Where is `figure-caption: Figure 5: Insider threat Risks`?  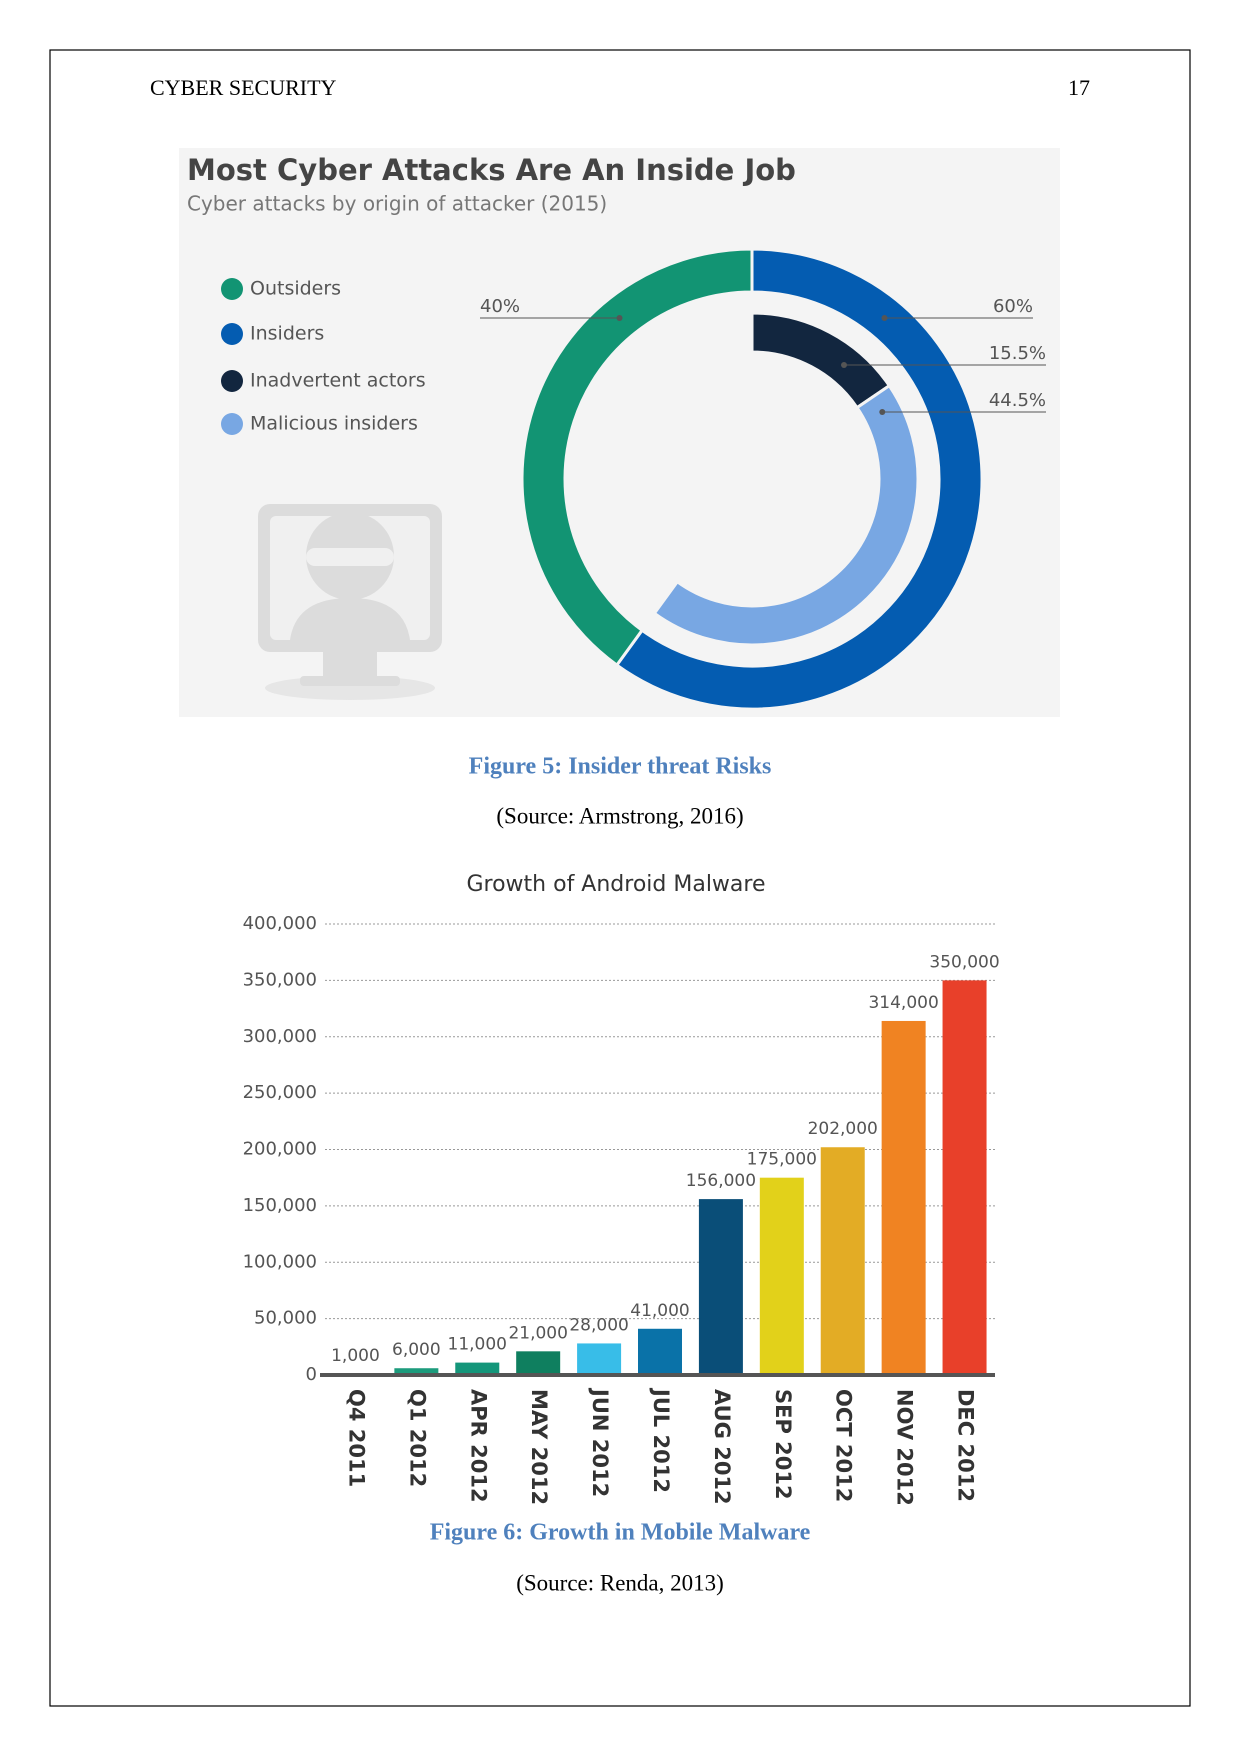
figure-caption: Figure 5: Insider threat Risks is located at coordinates (620, 767).